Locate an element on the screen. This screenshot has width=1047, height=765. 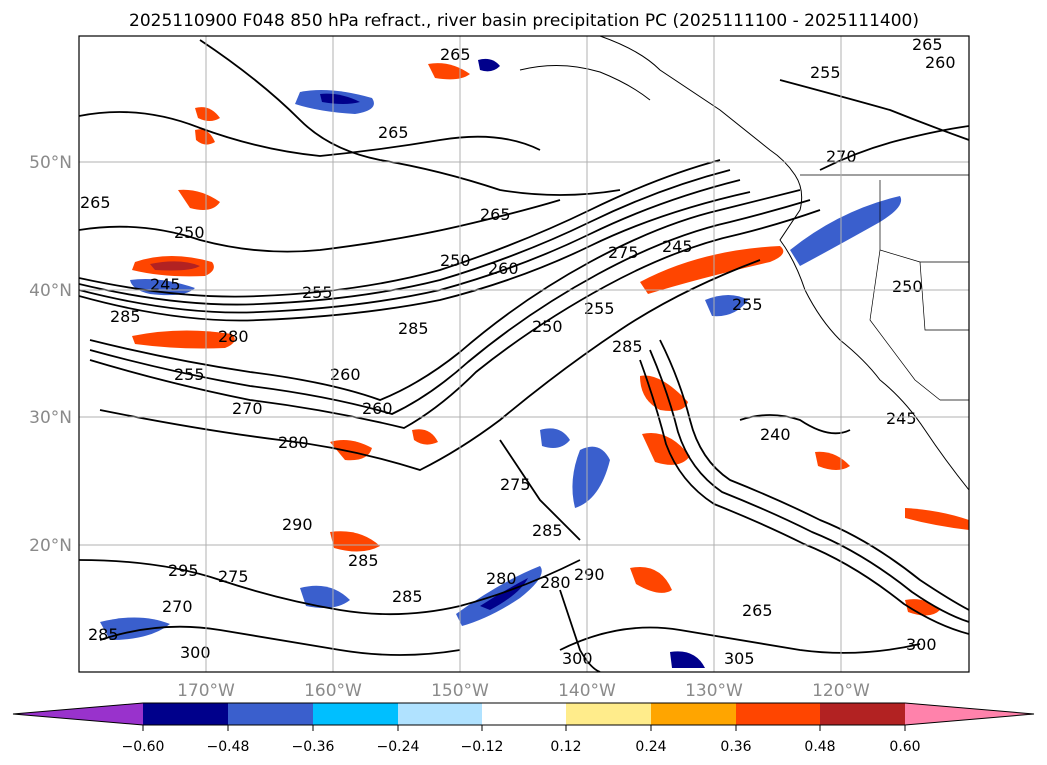
lon-label: 120°W is located at coordinates (841, 691).